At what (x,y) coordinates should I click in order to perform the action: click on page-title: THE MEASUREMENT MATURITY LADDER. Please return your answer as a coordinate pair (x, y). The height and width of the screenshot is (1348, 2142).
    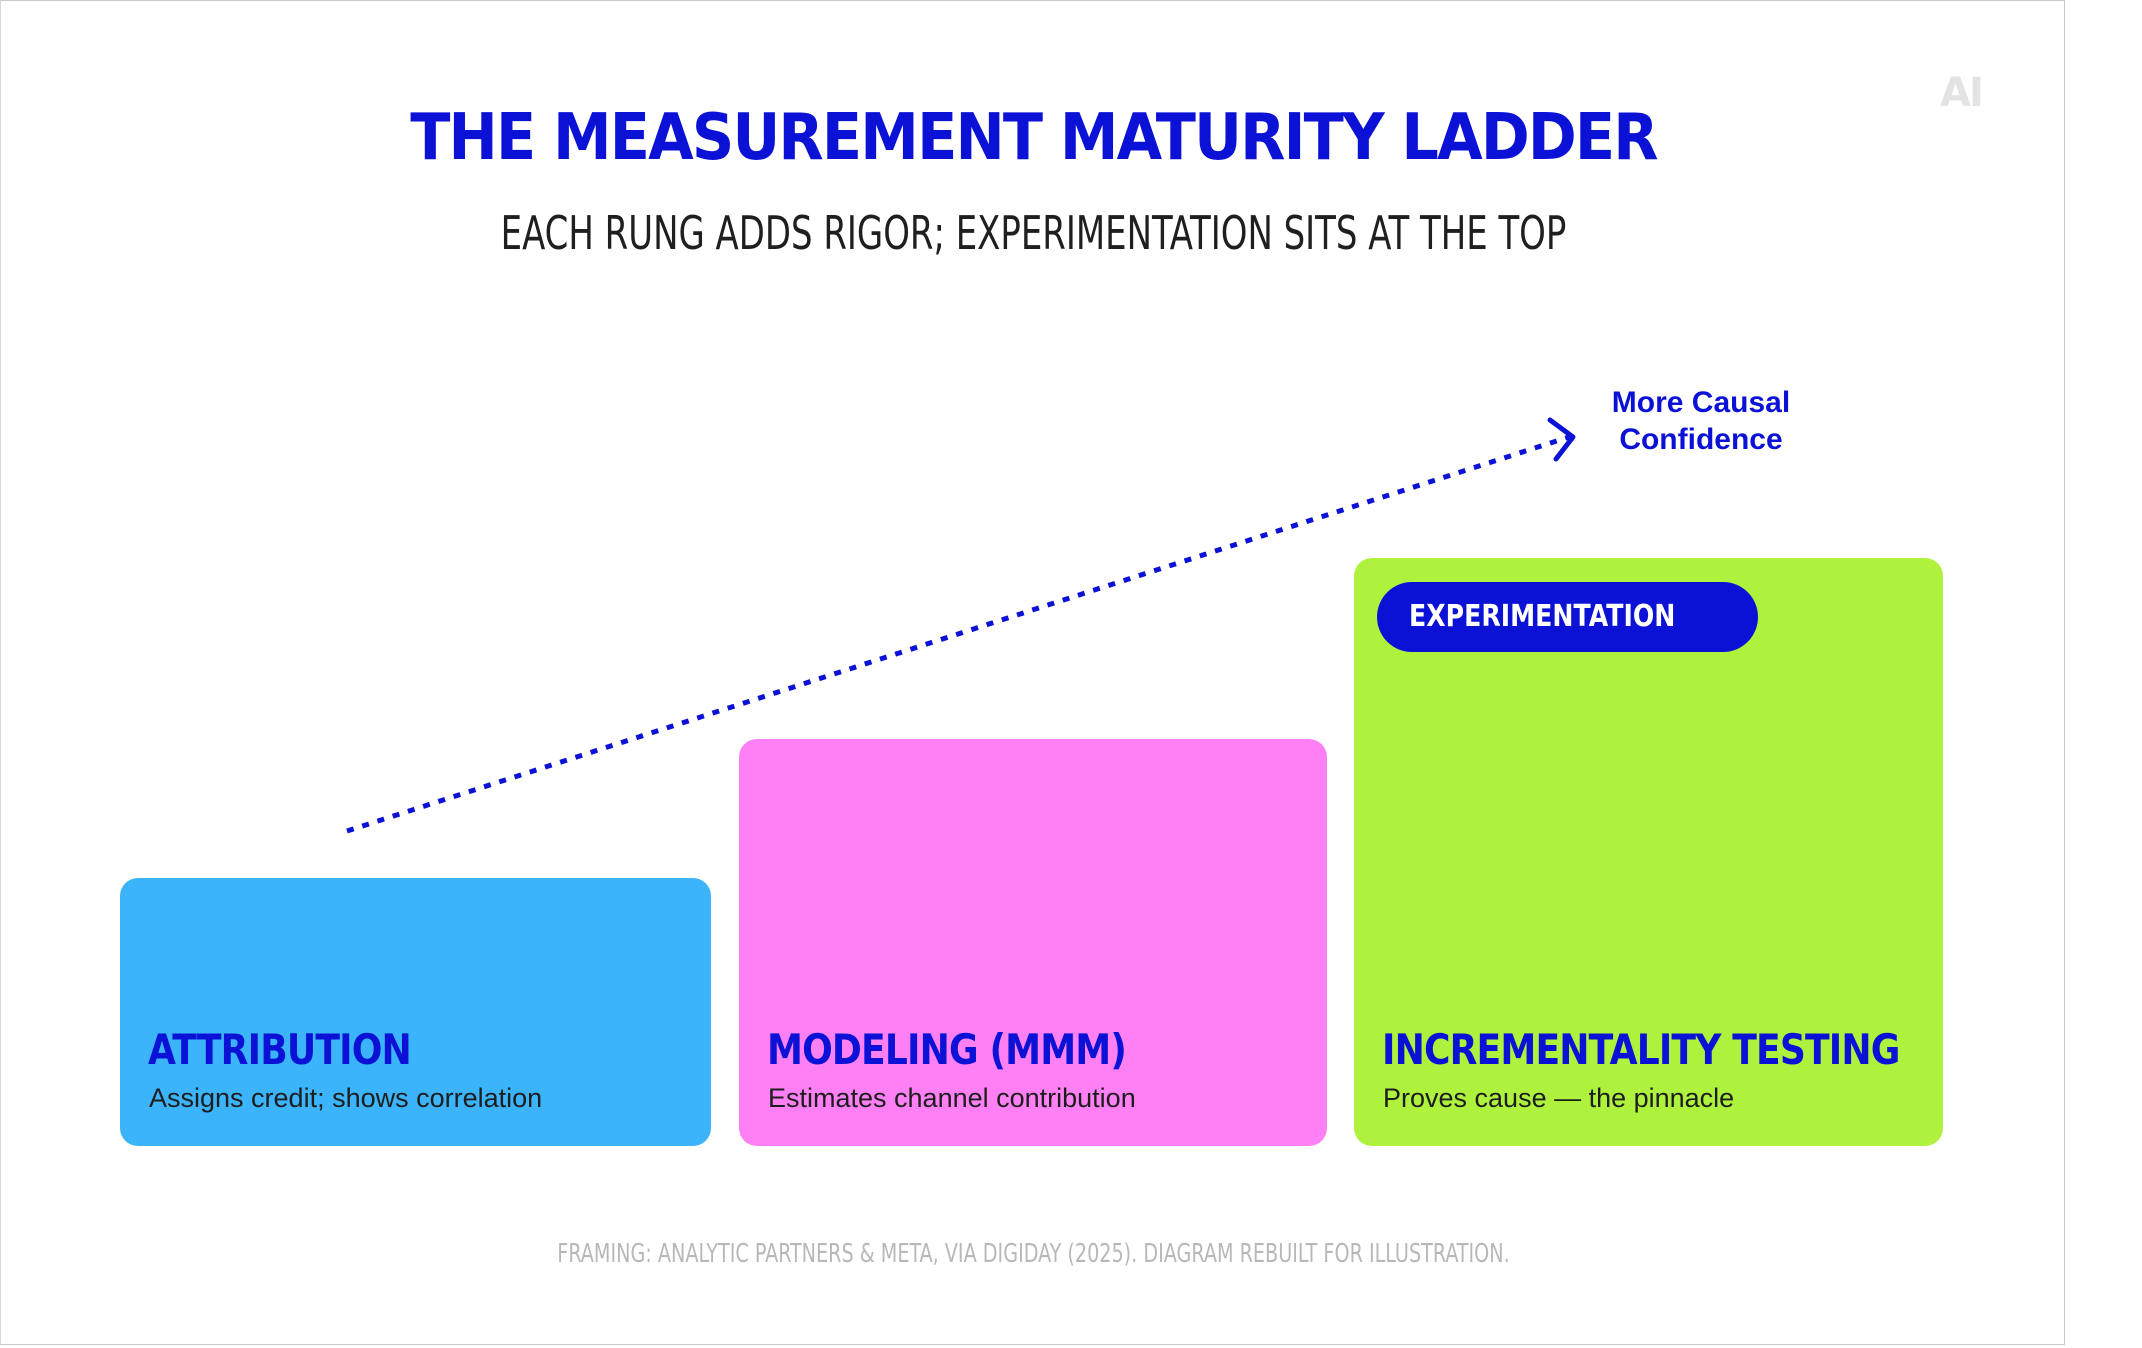
    Looking at the image, I should click on (1034, 138).